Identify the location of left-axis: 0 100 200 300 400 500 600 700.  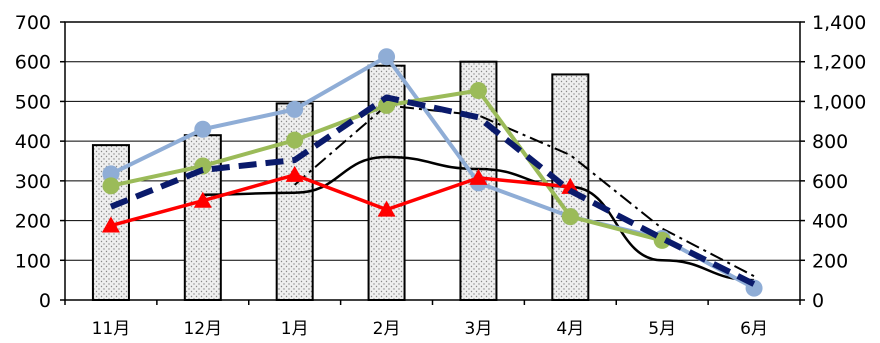
(40, 162).